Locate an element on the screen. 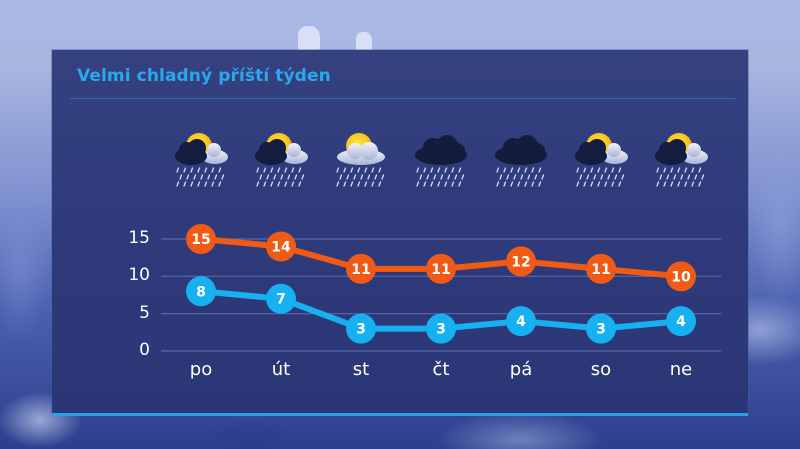  x-tick-label: po is located at coordinates (201, 369).